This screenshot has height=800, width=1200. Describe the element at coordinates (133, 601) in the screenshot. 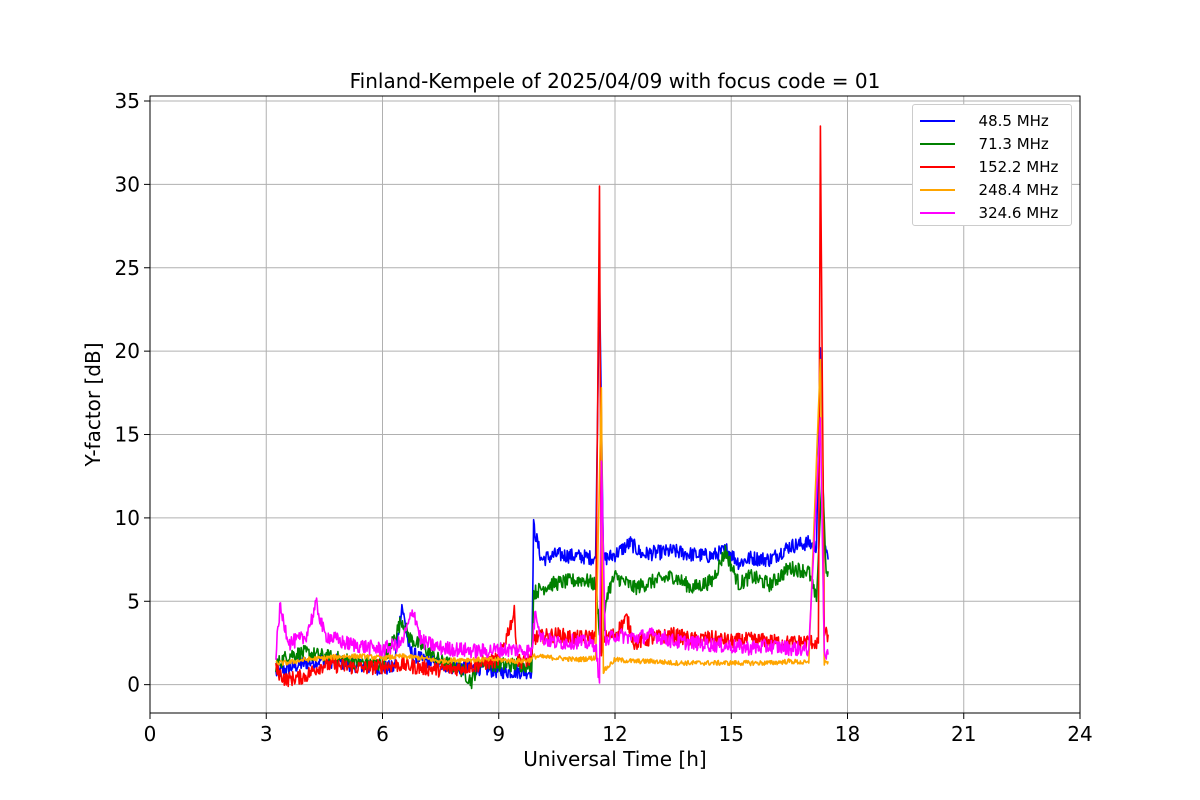

I see `y-tick-label: 5` at that location.